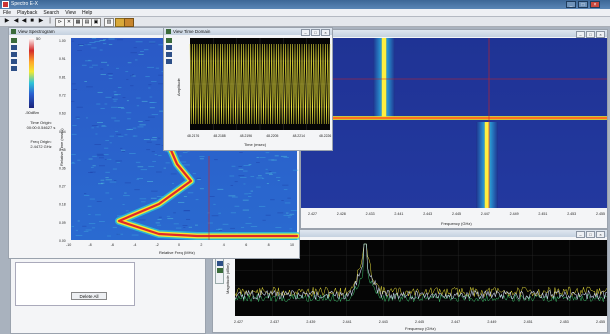  I want to click on time-domain-x-tick-label: 48.2226, so click(325, 136).